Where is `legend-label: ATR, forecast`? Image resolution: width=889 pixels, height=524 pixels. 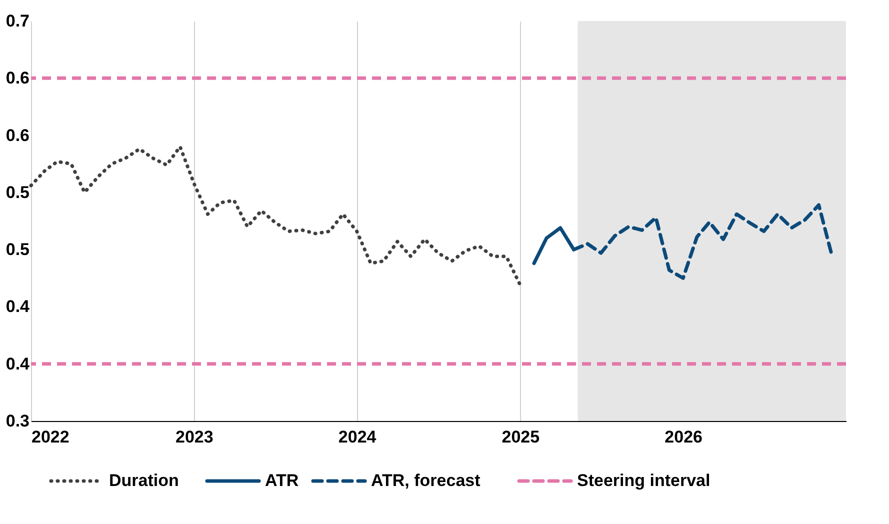
legend-label: ATR, forecast is located at coordinates (426, 480).